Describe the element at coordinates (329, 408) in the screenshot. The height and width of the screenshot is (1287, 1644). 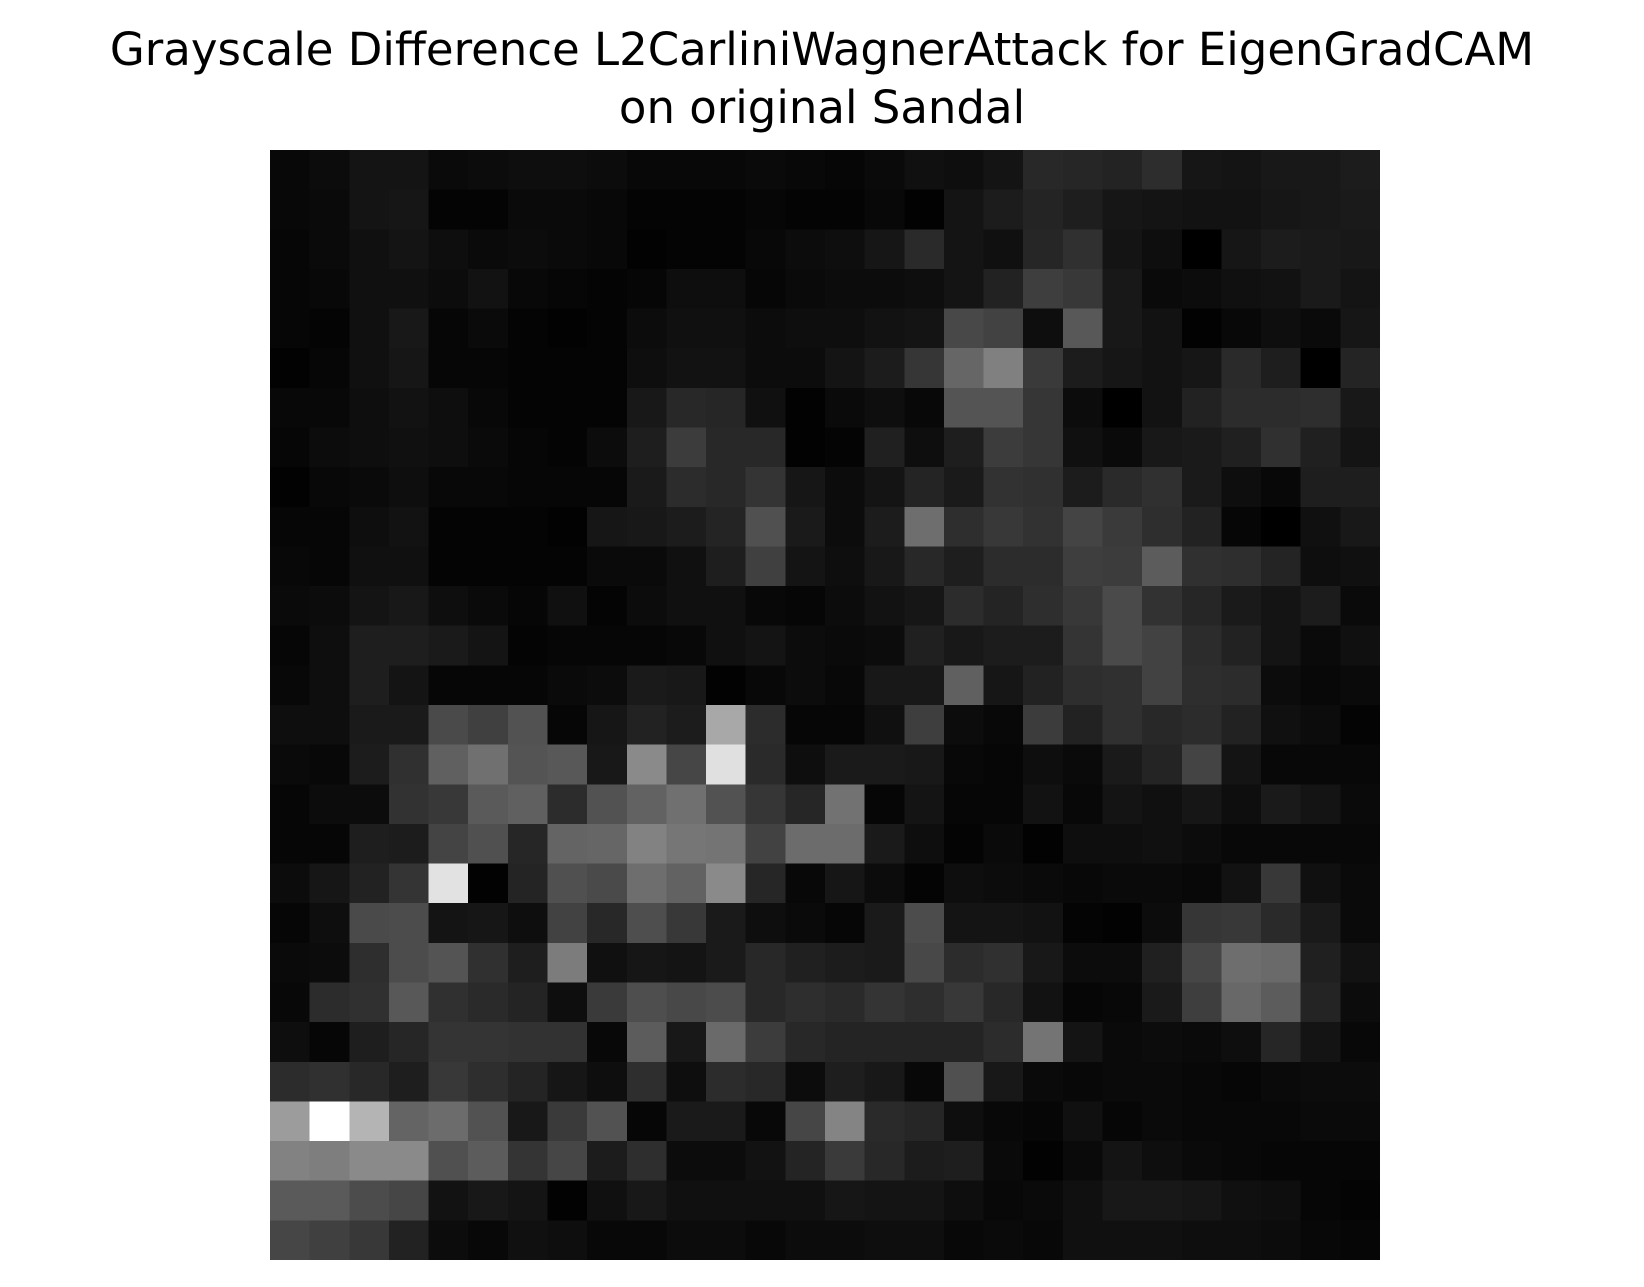
I see `heatmap-cell-r6-c1` at that location.